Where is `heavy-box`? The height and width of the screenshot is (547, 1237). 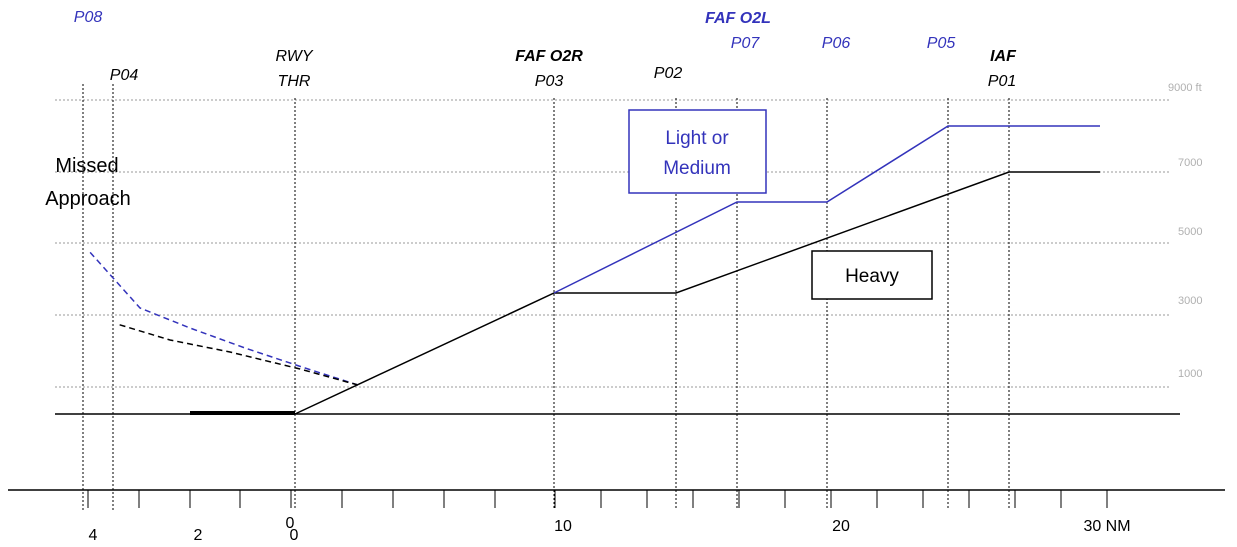
heavy-box is located at coordinates (872, 275).